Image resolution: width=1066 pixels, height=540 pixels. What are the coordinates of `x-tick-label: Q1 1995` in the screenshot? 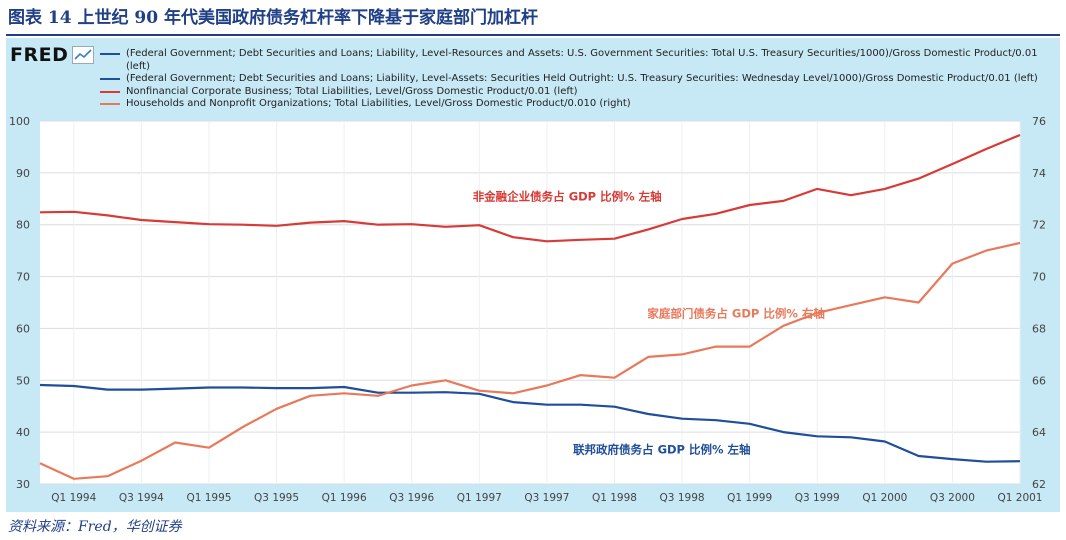 It's located at (208, 498).